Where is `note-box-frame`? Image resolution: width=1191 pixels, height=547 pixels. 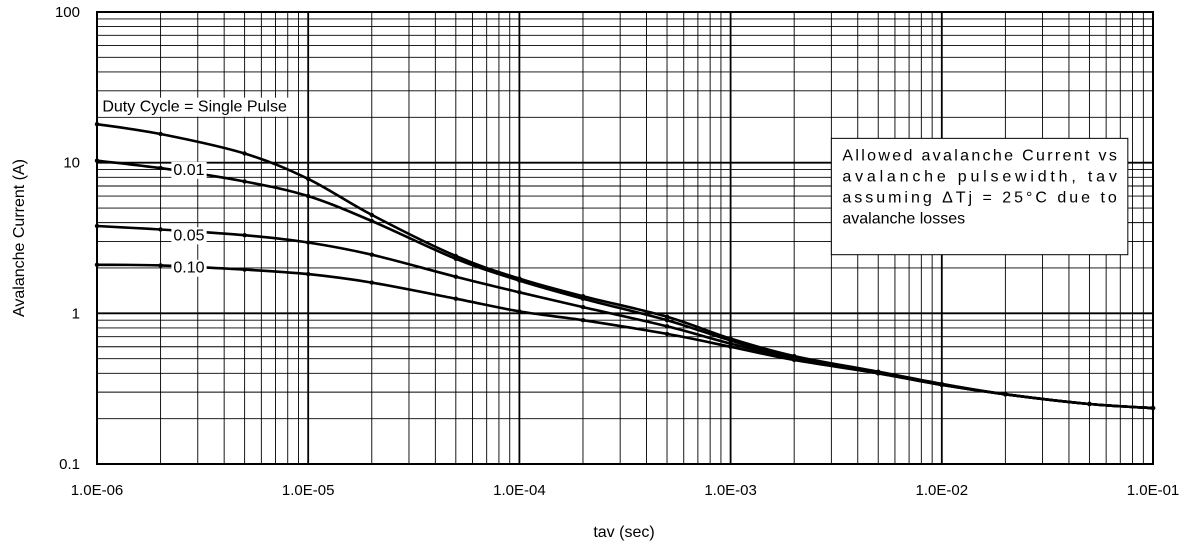
note-box-frame is located at coordinates (979, 196).